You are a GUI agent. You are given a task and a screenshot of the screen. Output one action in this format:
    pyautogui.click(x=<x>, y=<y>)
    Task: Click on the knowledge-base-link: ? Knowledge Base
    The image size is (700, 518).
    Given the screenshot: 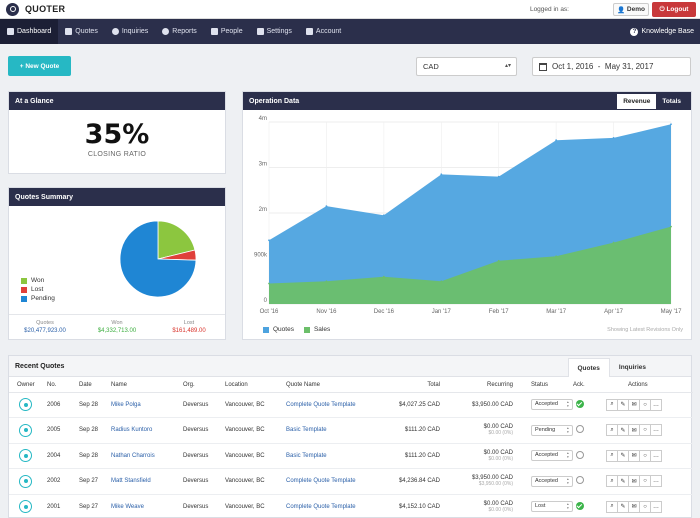 What is the action you would take?
    pyautogui.click(x=662, y=31)
    